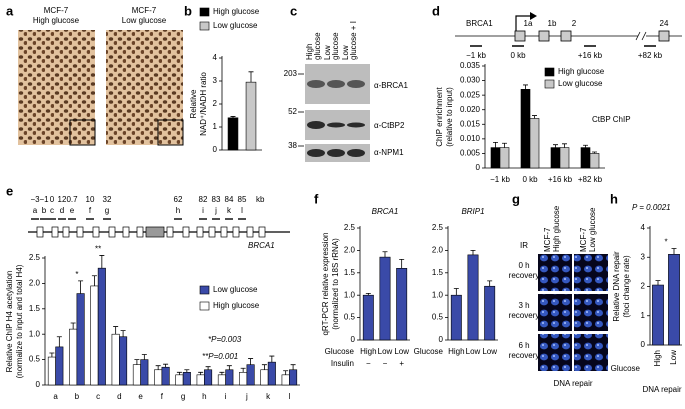 The width and height of the screenshot is (685, 409). I want to click on panel-label: h, so click(614, 198).